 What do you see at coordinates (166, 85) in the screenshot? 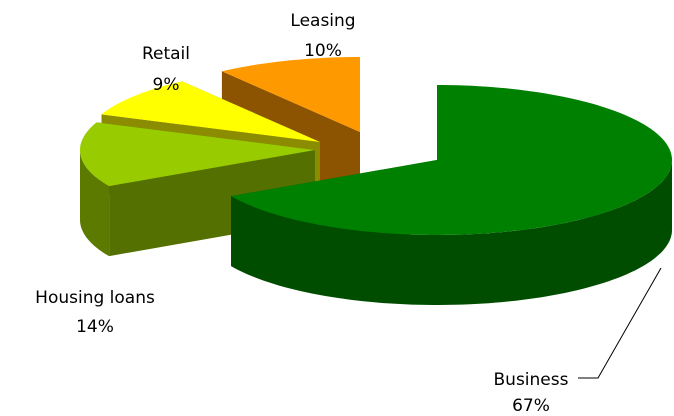
I see `value-label: 9%` at bounding box center [166, 85].